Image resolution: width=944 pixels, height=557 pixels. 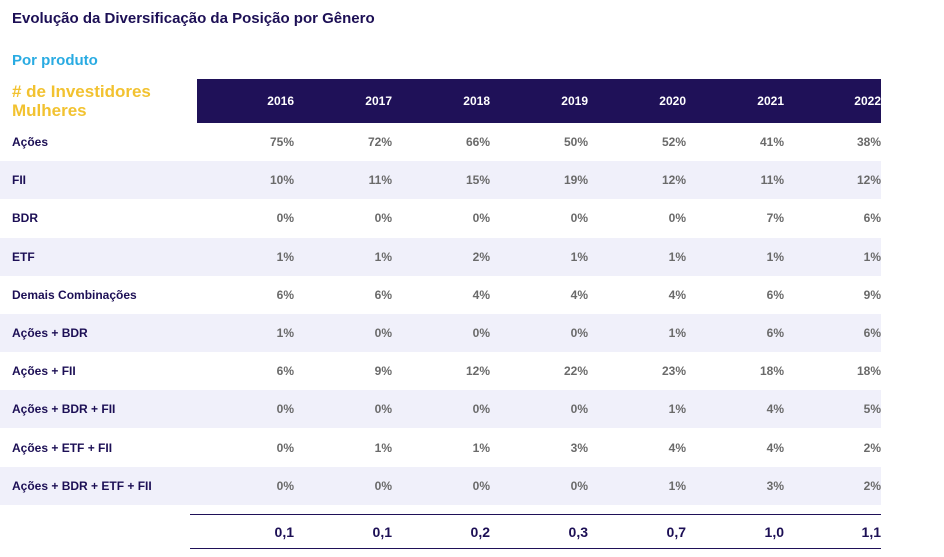 I want to click on table-cell: 52%, so click(x=673, y=142).